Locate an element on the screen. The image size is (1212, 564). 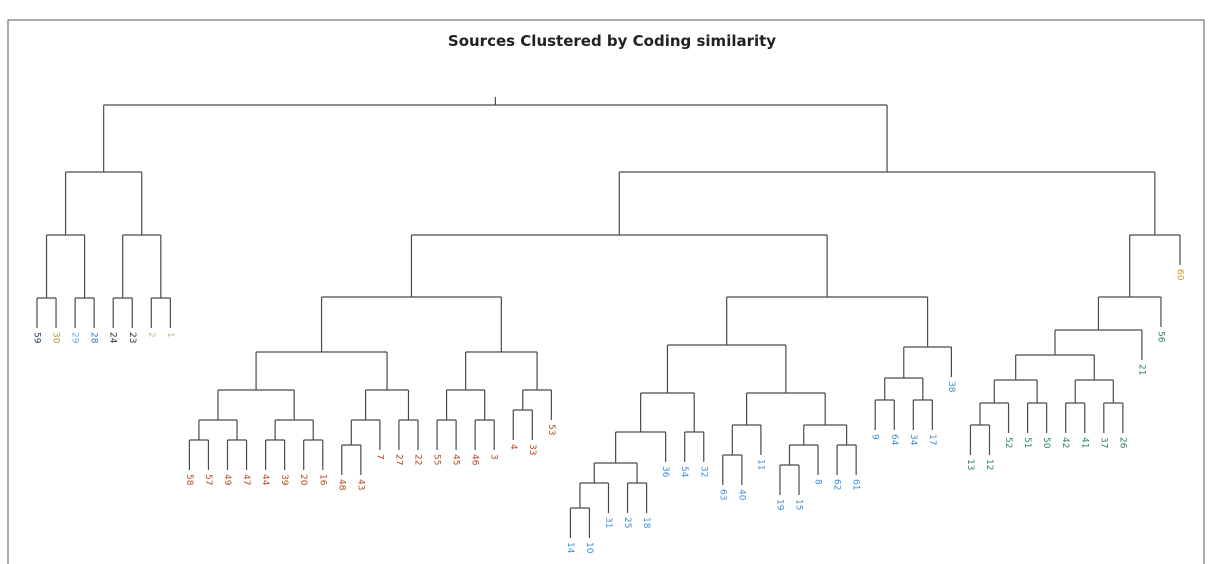
leaf-label: 48 is located at coordinates (341, 485).